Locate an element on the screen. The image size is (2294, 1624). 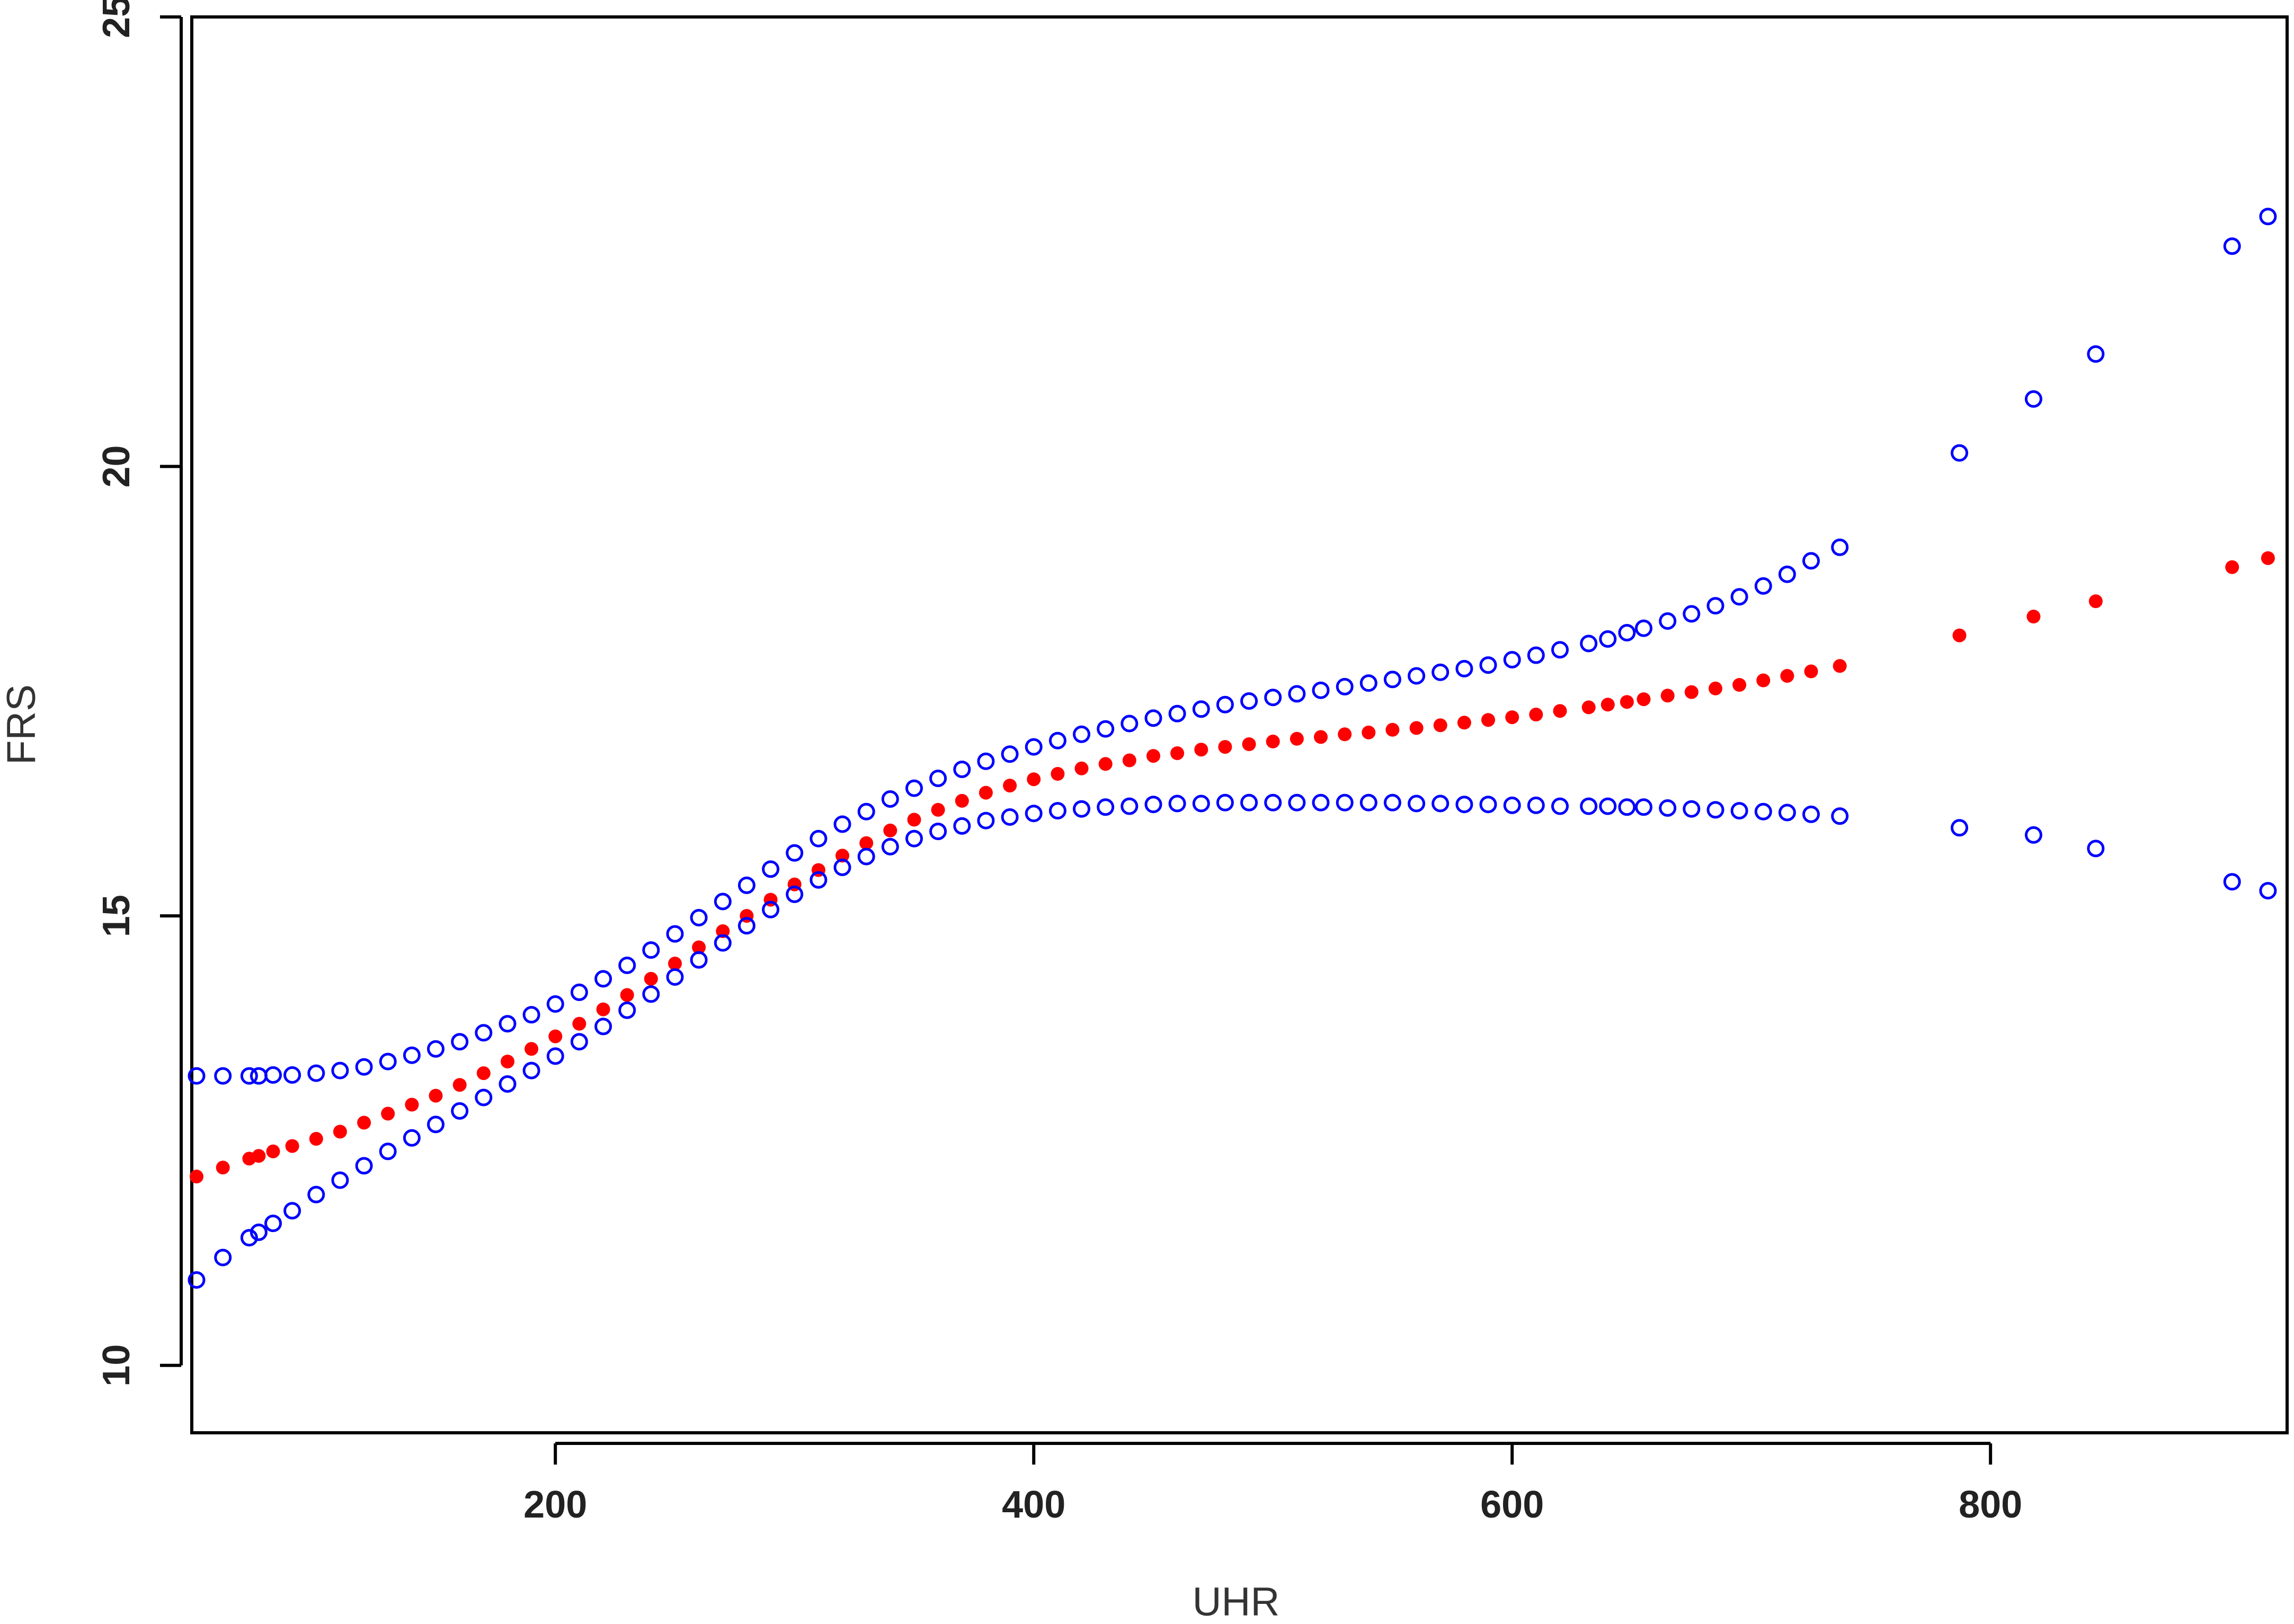
y-axis-title: FRS is located at coordinates (22, 724).